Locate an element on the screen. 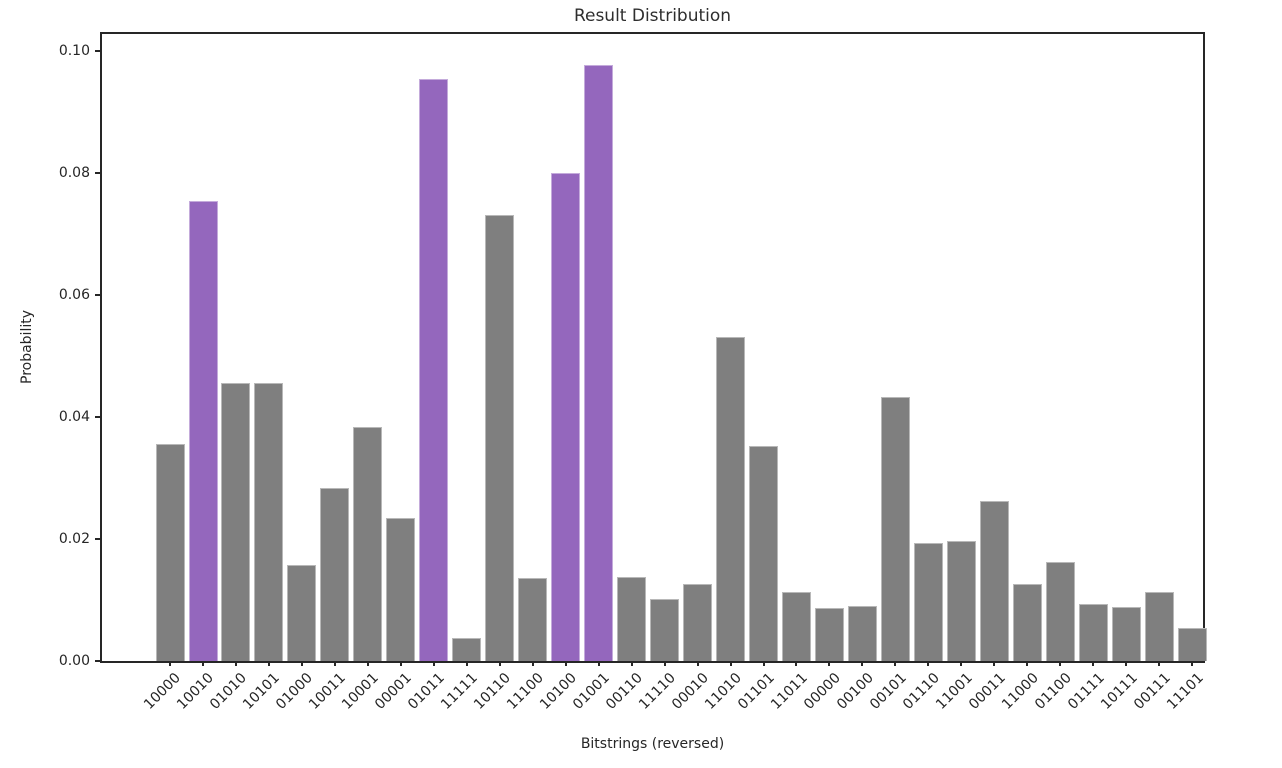  x-tick-label-01010: 01010 is located at coordinates (229, 691).